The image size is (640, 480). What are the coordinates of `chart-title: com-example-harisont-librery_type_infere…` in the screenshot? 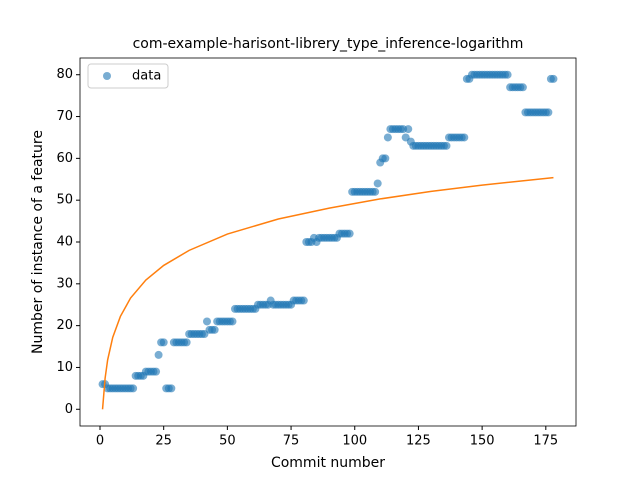 It's located at (328, 44).